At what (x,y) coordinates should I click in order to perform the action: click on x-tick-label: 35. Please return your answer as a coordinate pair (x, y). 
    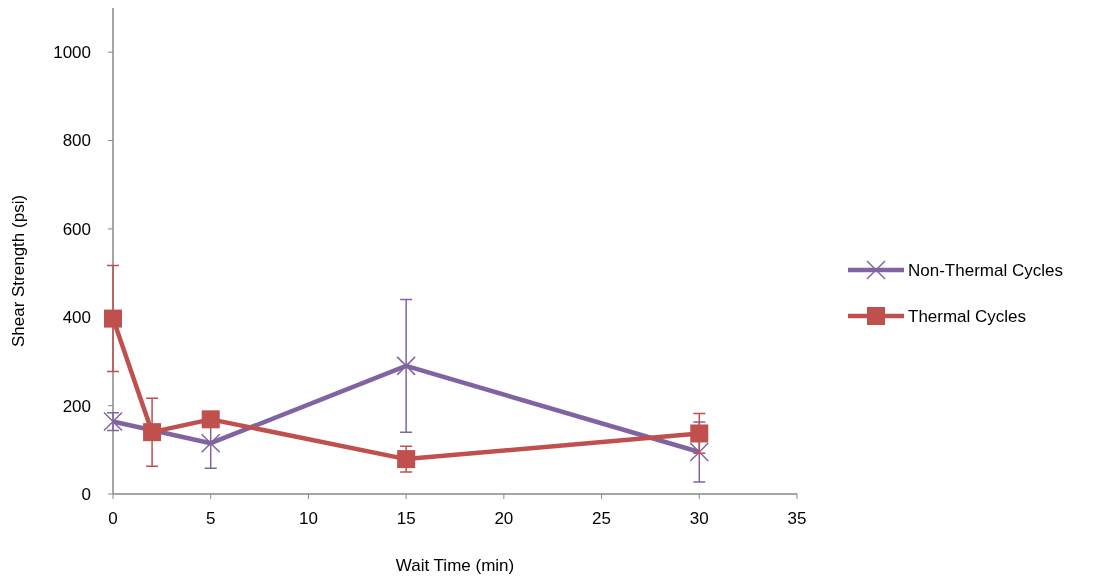
    Looking at the image, I should click on (797, 518).